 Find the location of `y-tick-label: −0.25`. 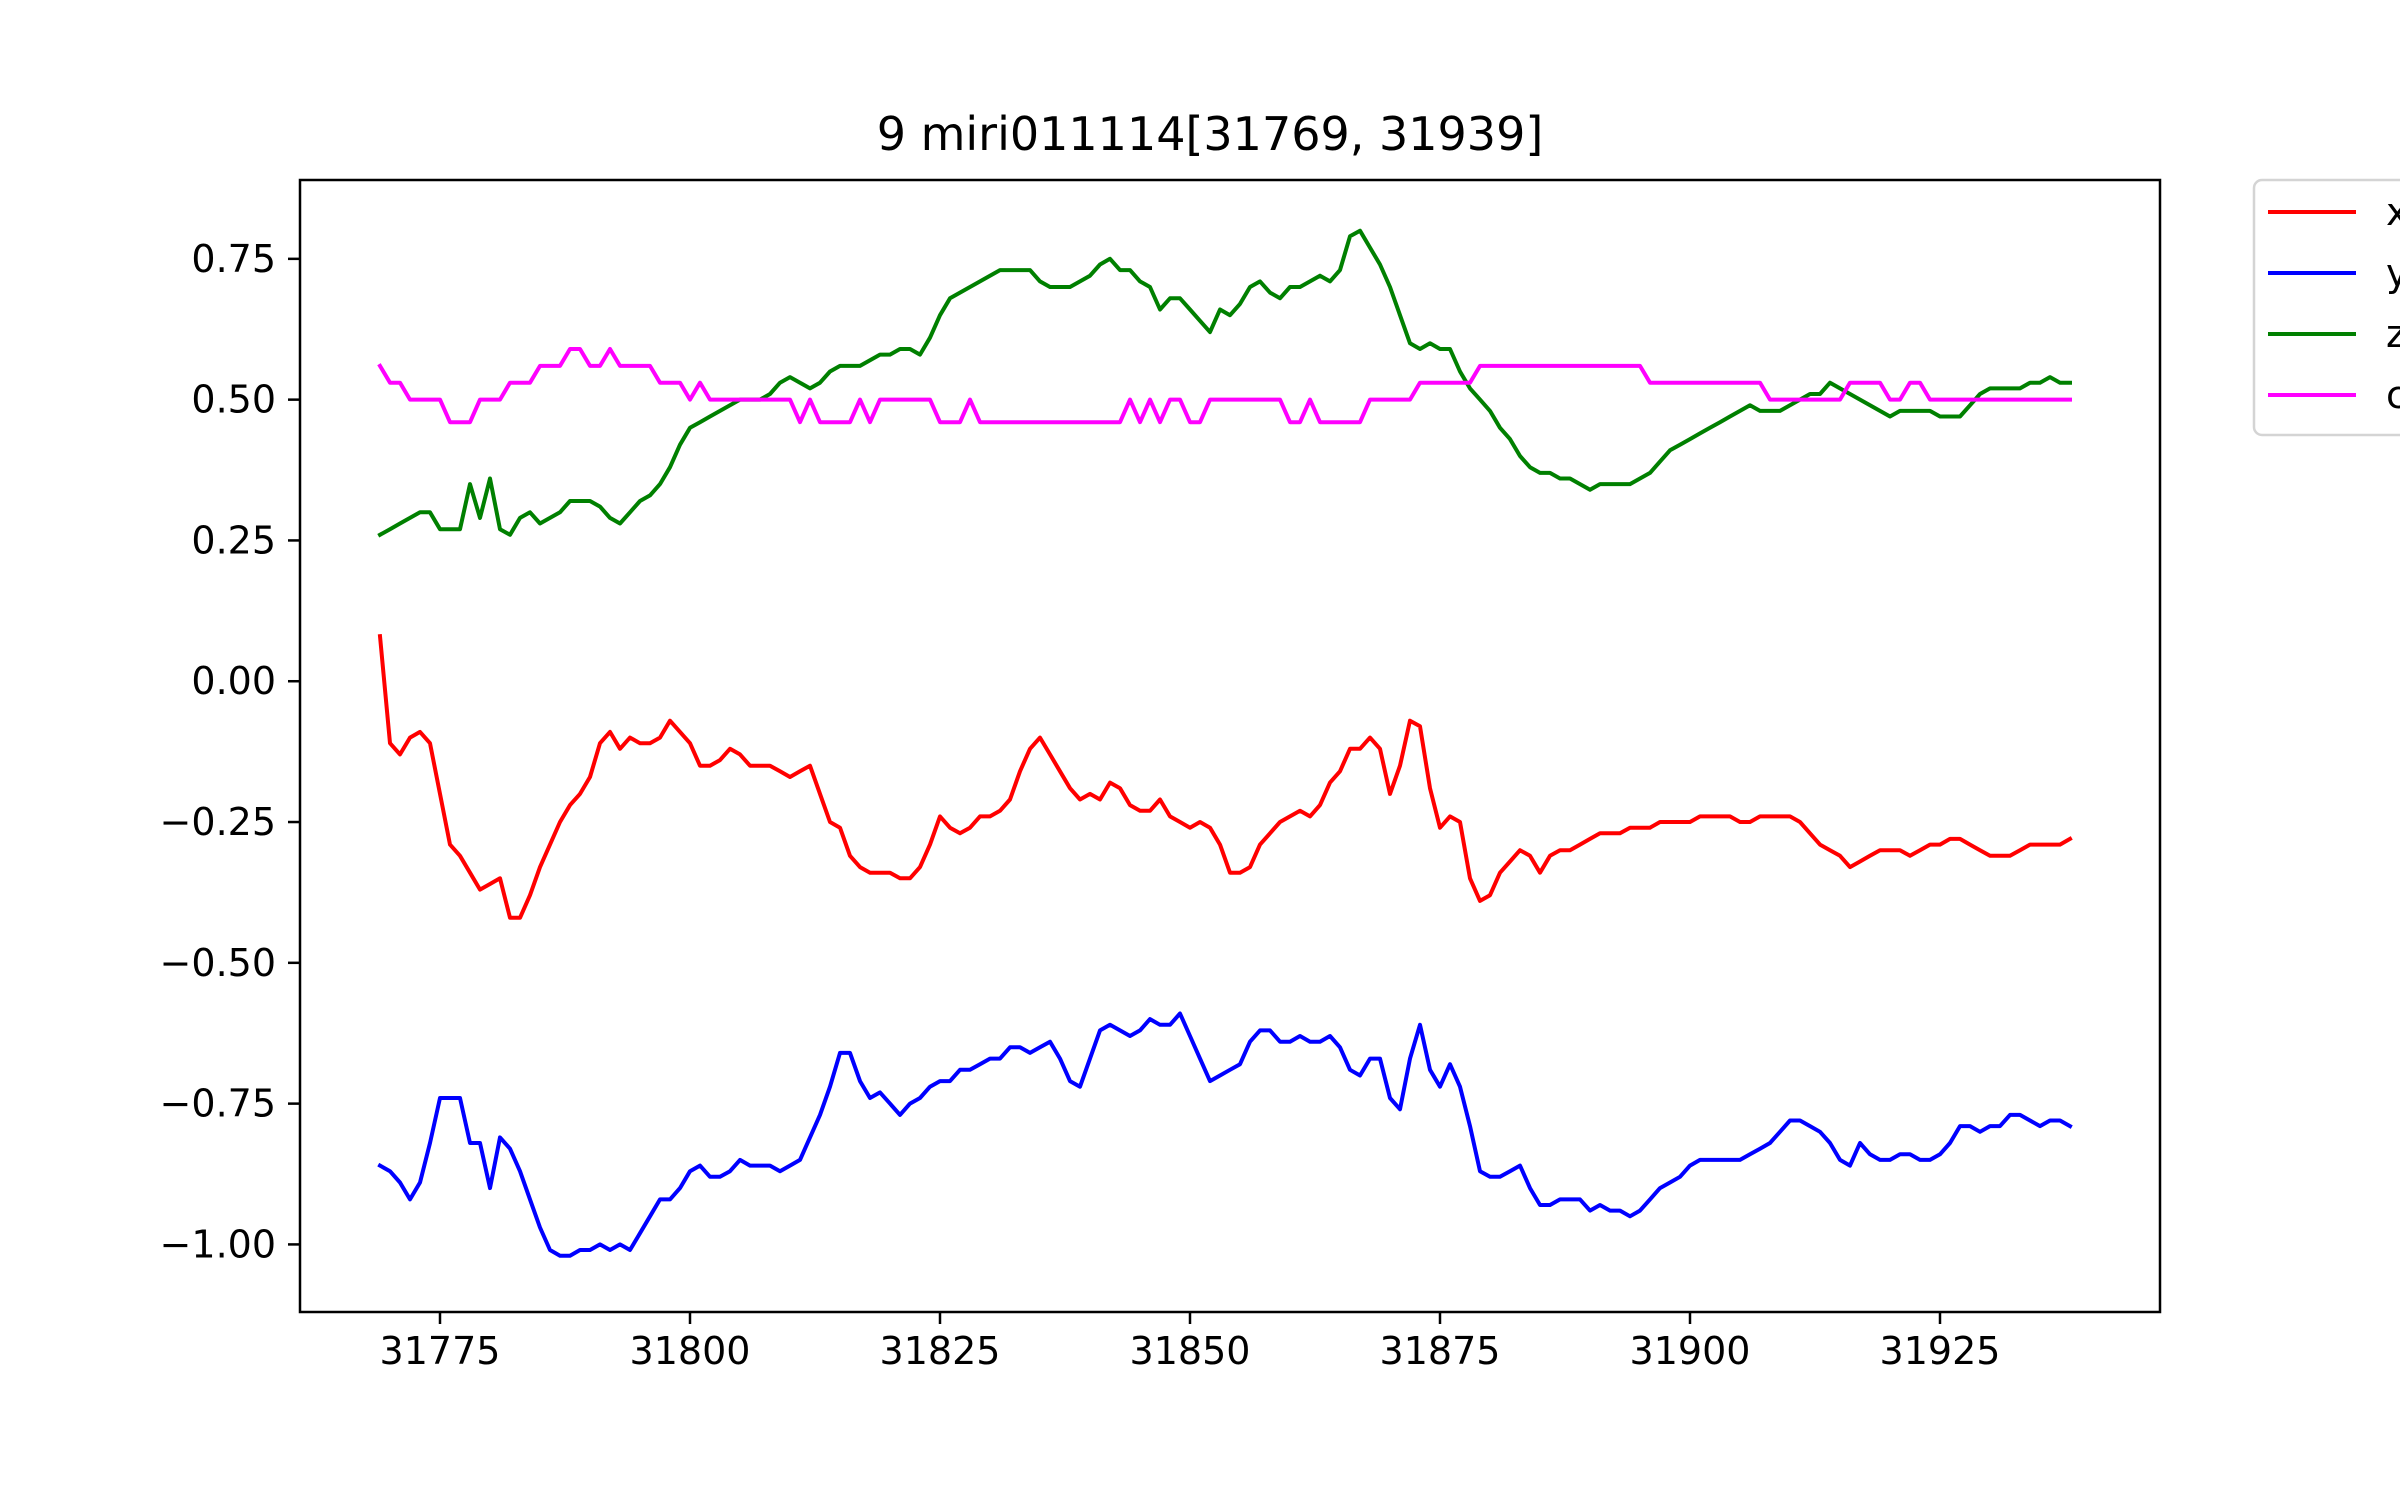

y-tick-label: −0.25 is located at coordinates (218, 822).